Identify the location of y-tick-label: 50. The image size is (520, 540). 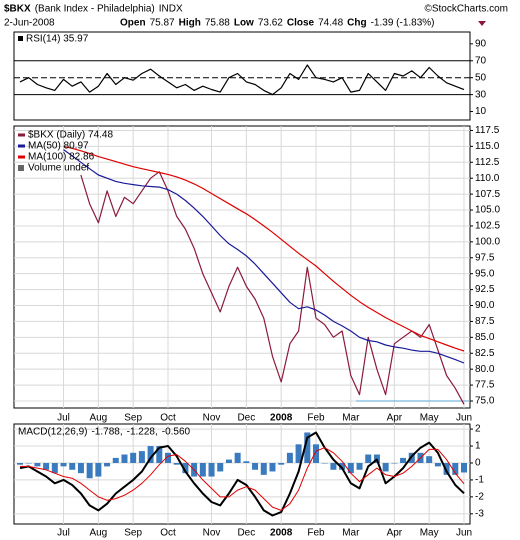
(481, 77).